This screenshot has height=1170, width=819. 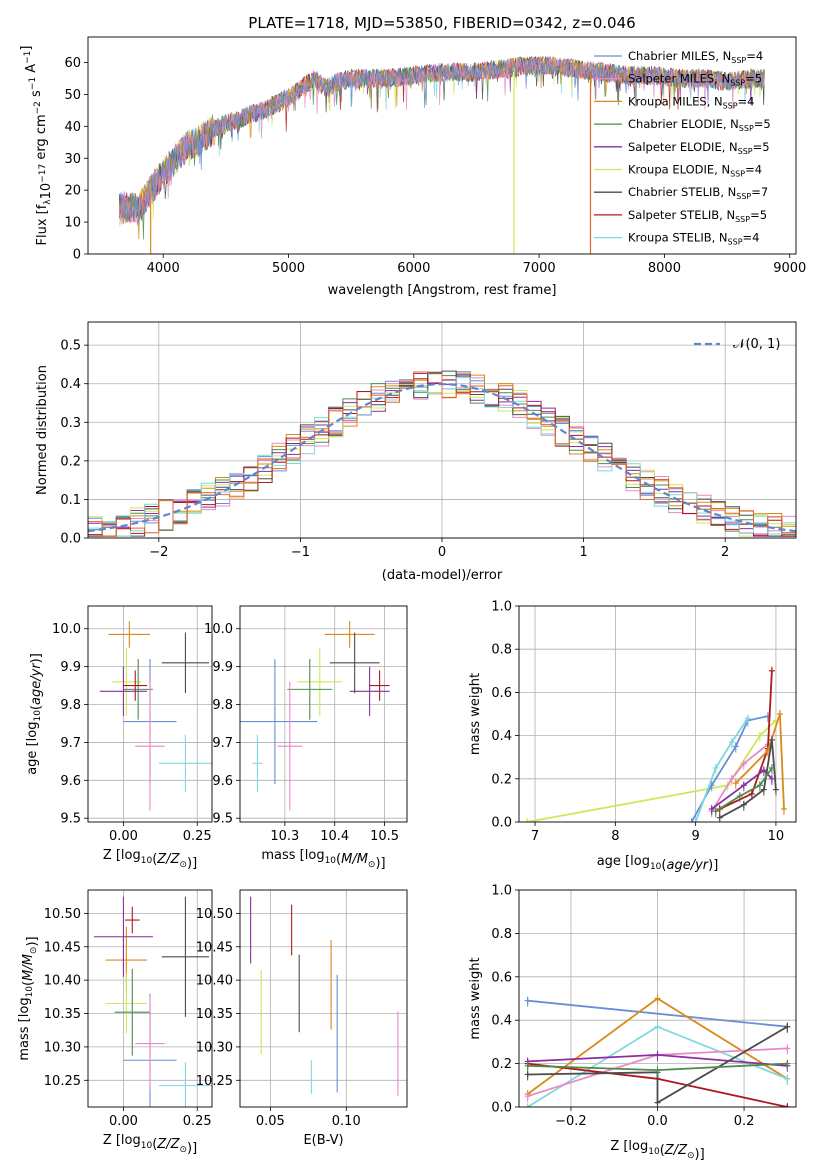 I want to click on mass-vs-ebv-xlabel: E(B-V), so click(x=323, y=1140).